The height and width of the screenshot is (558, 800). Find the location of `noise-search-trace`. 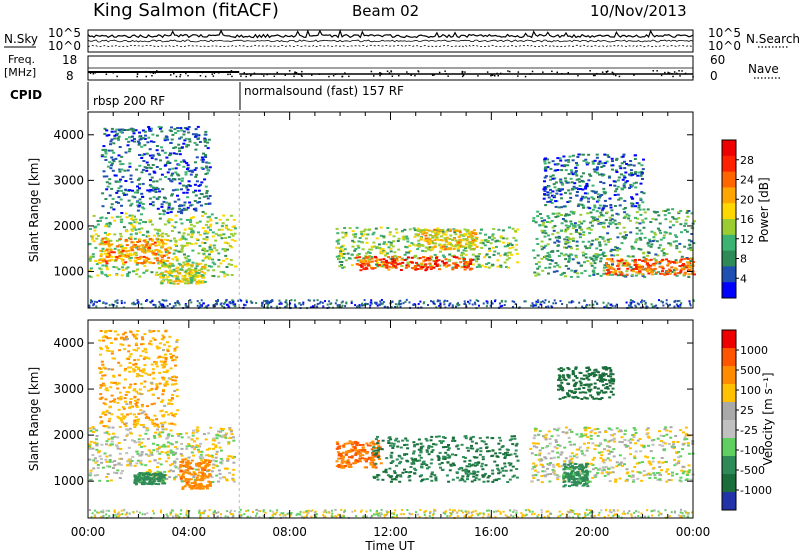

noise-search-trace is located at coordinates (390, 45).